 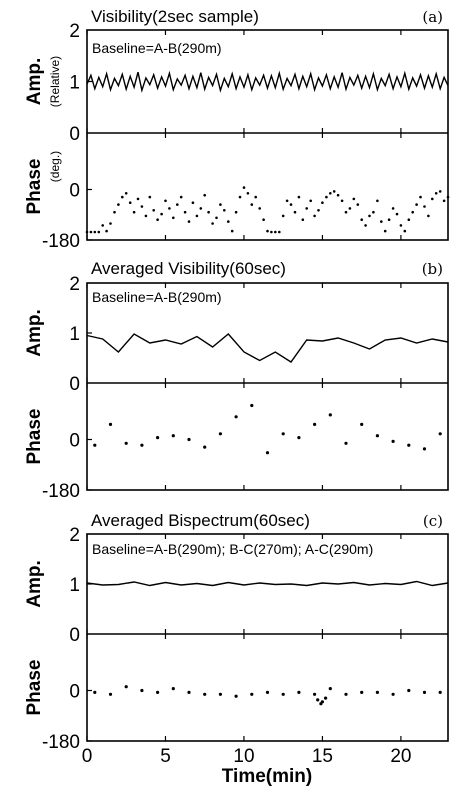 I want to click on x-tick-label: 10, so click(x=243, y=756).